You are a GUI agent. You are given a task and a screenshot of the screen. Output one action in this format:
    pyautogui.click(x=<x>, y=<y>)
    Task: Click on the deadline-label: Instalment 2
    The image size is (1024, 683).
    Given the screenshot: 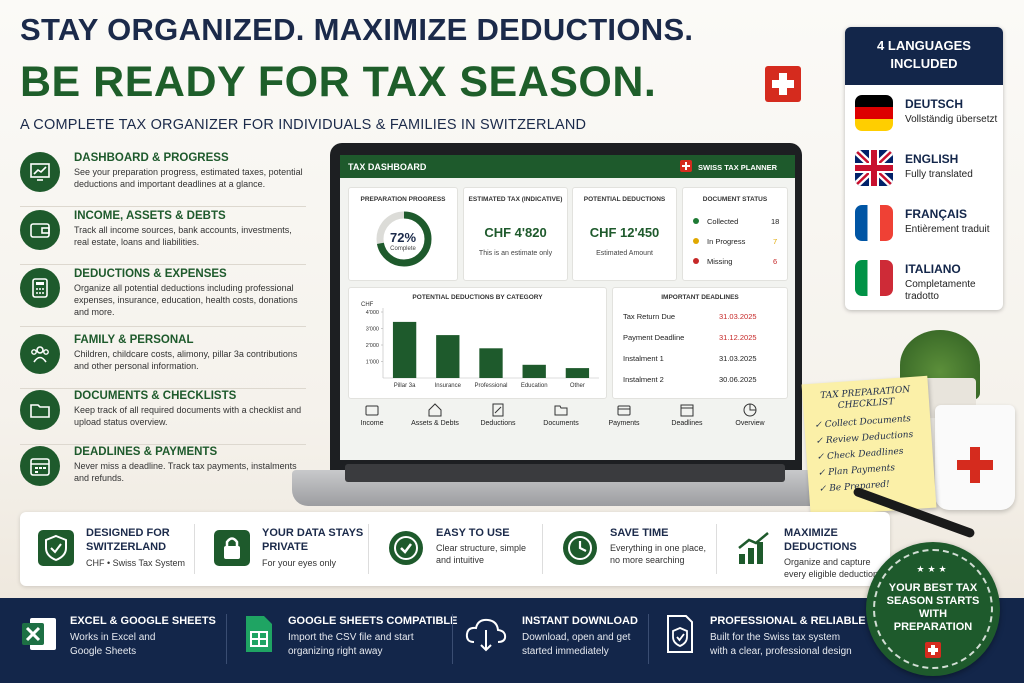 What is the action you would take?
    pyautogui.click(x=643, y=379)
    